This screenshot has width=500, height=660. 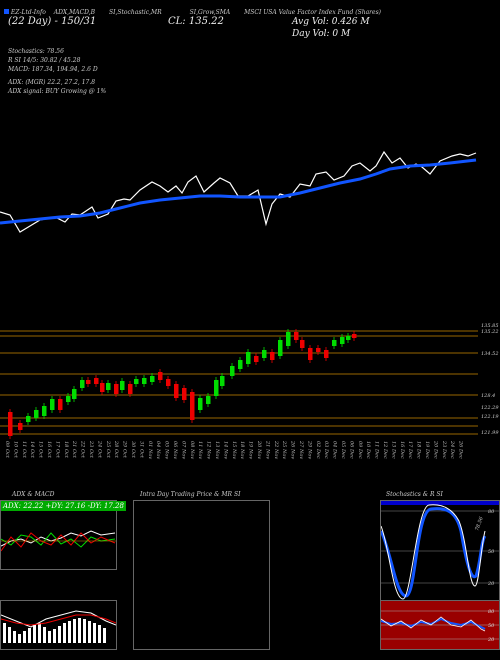 What do you see at coordinates (491, 512) in the screenshot?
I see `stoch-tick-80: 80` at bounding box center [491, 512].